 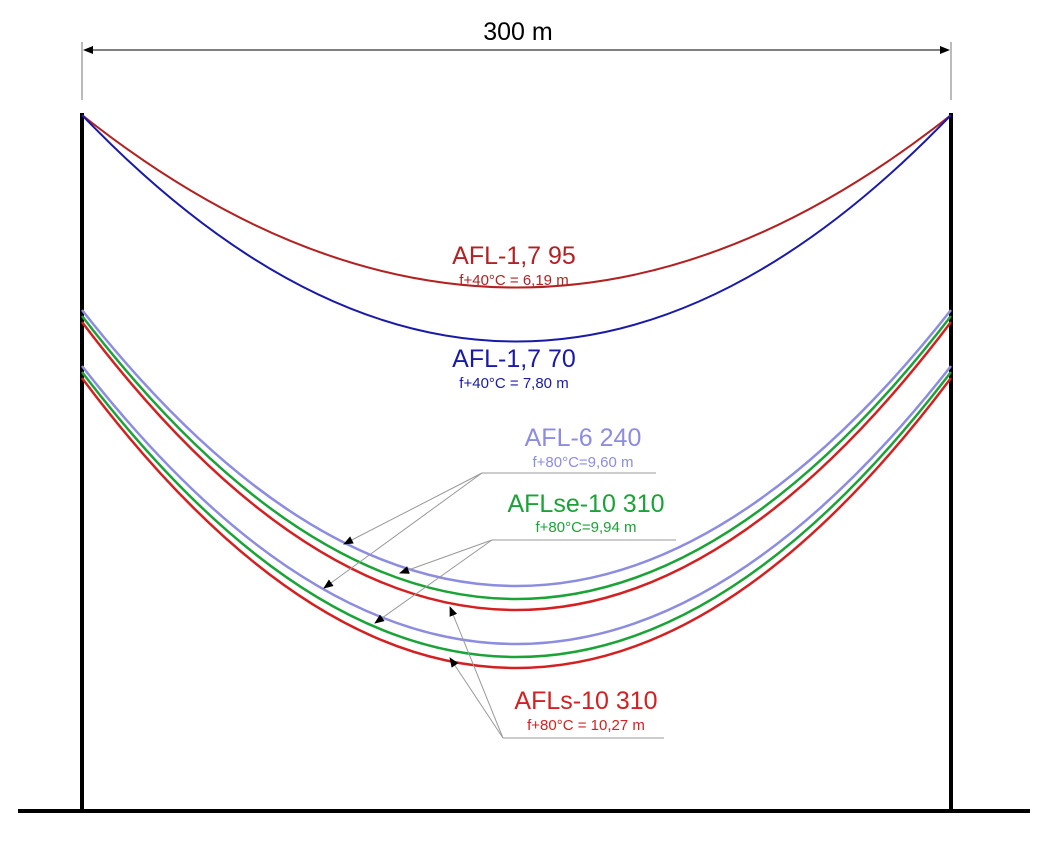 I want to click on cable-sag-afls10: f+80°C = 10,27 m, so click(x=586, y=725).